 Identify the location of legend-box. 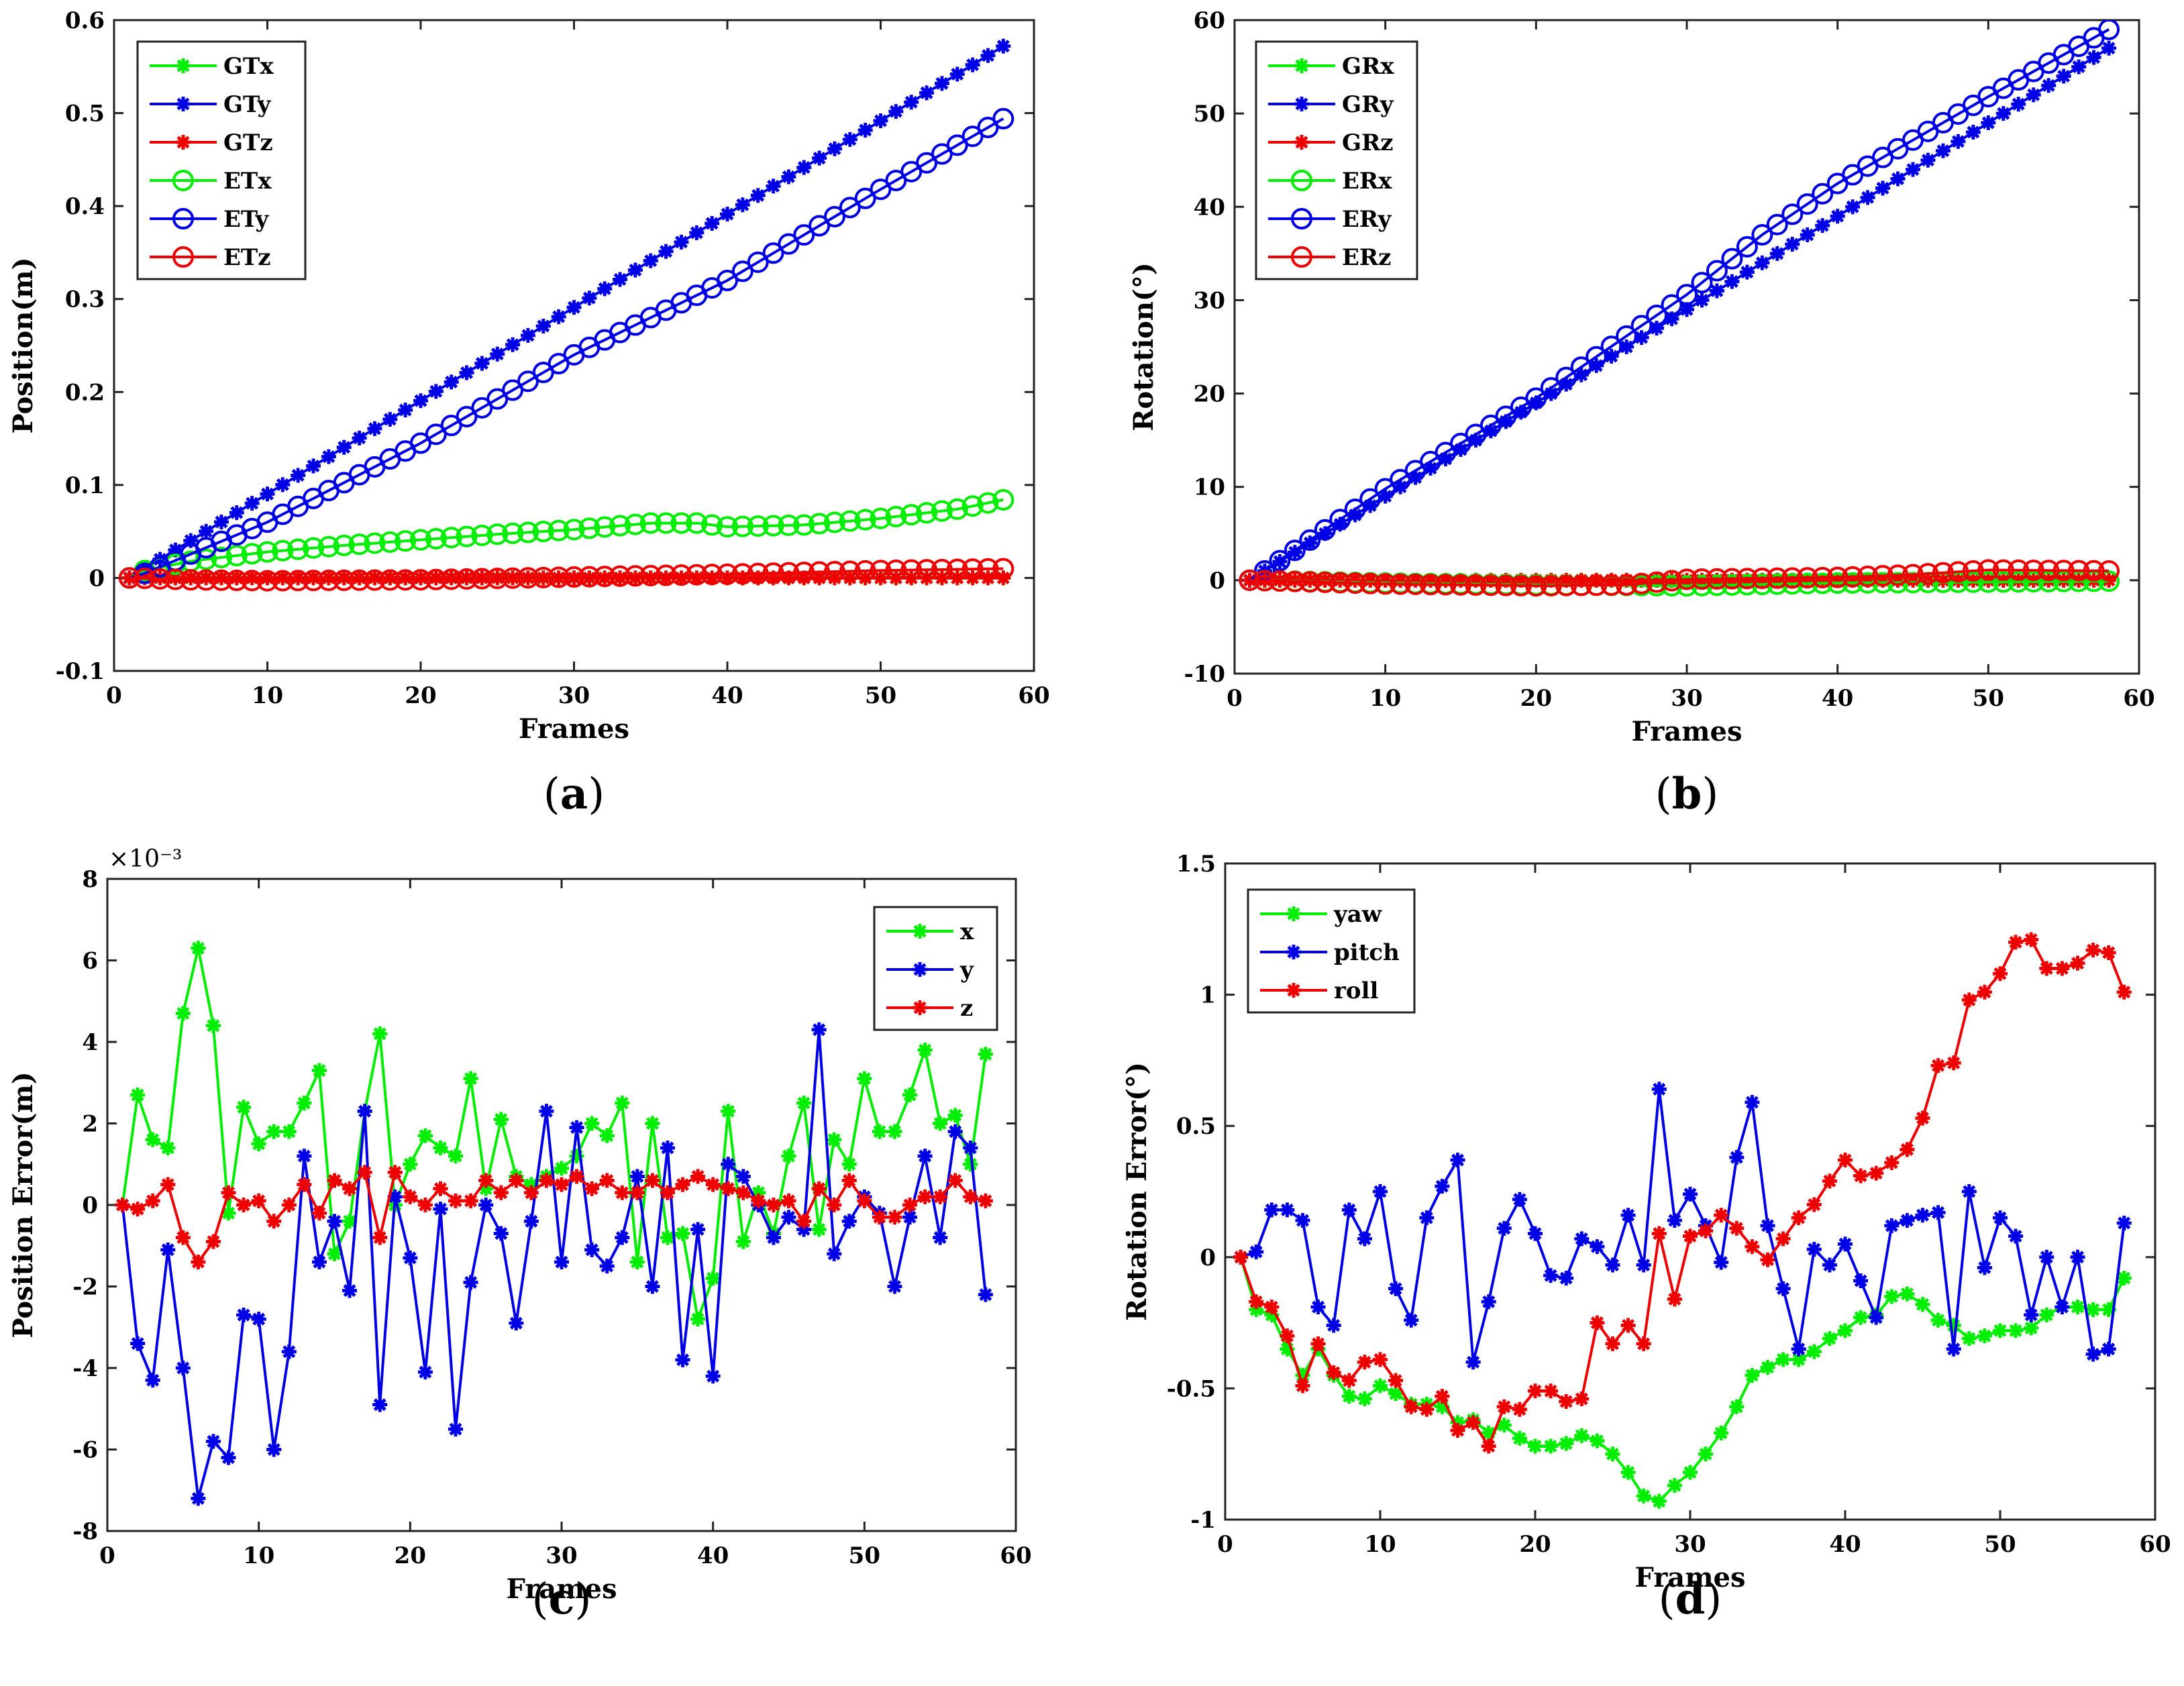
(222, 160).